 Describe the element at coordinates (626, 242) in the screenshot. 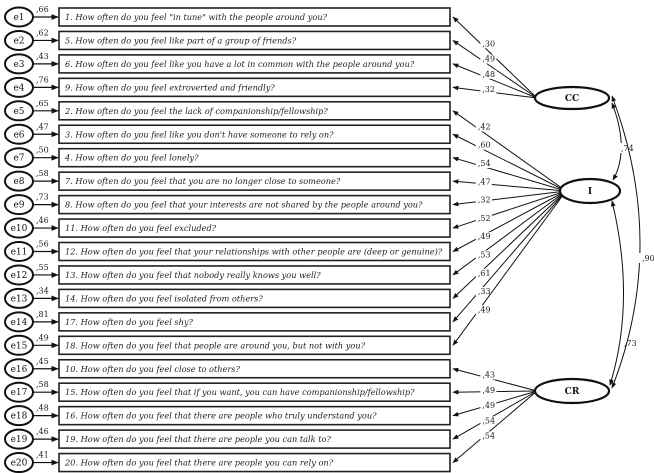

I see `covariance-arc` at that location.